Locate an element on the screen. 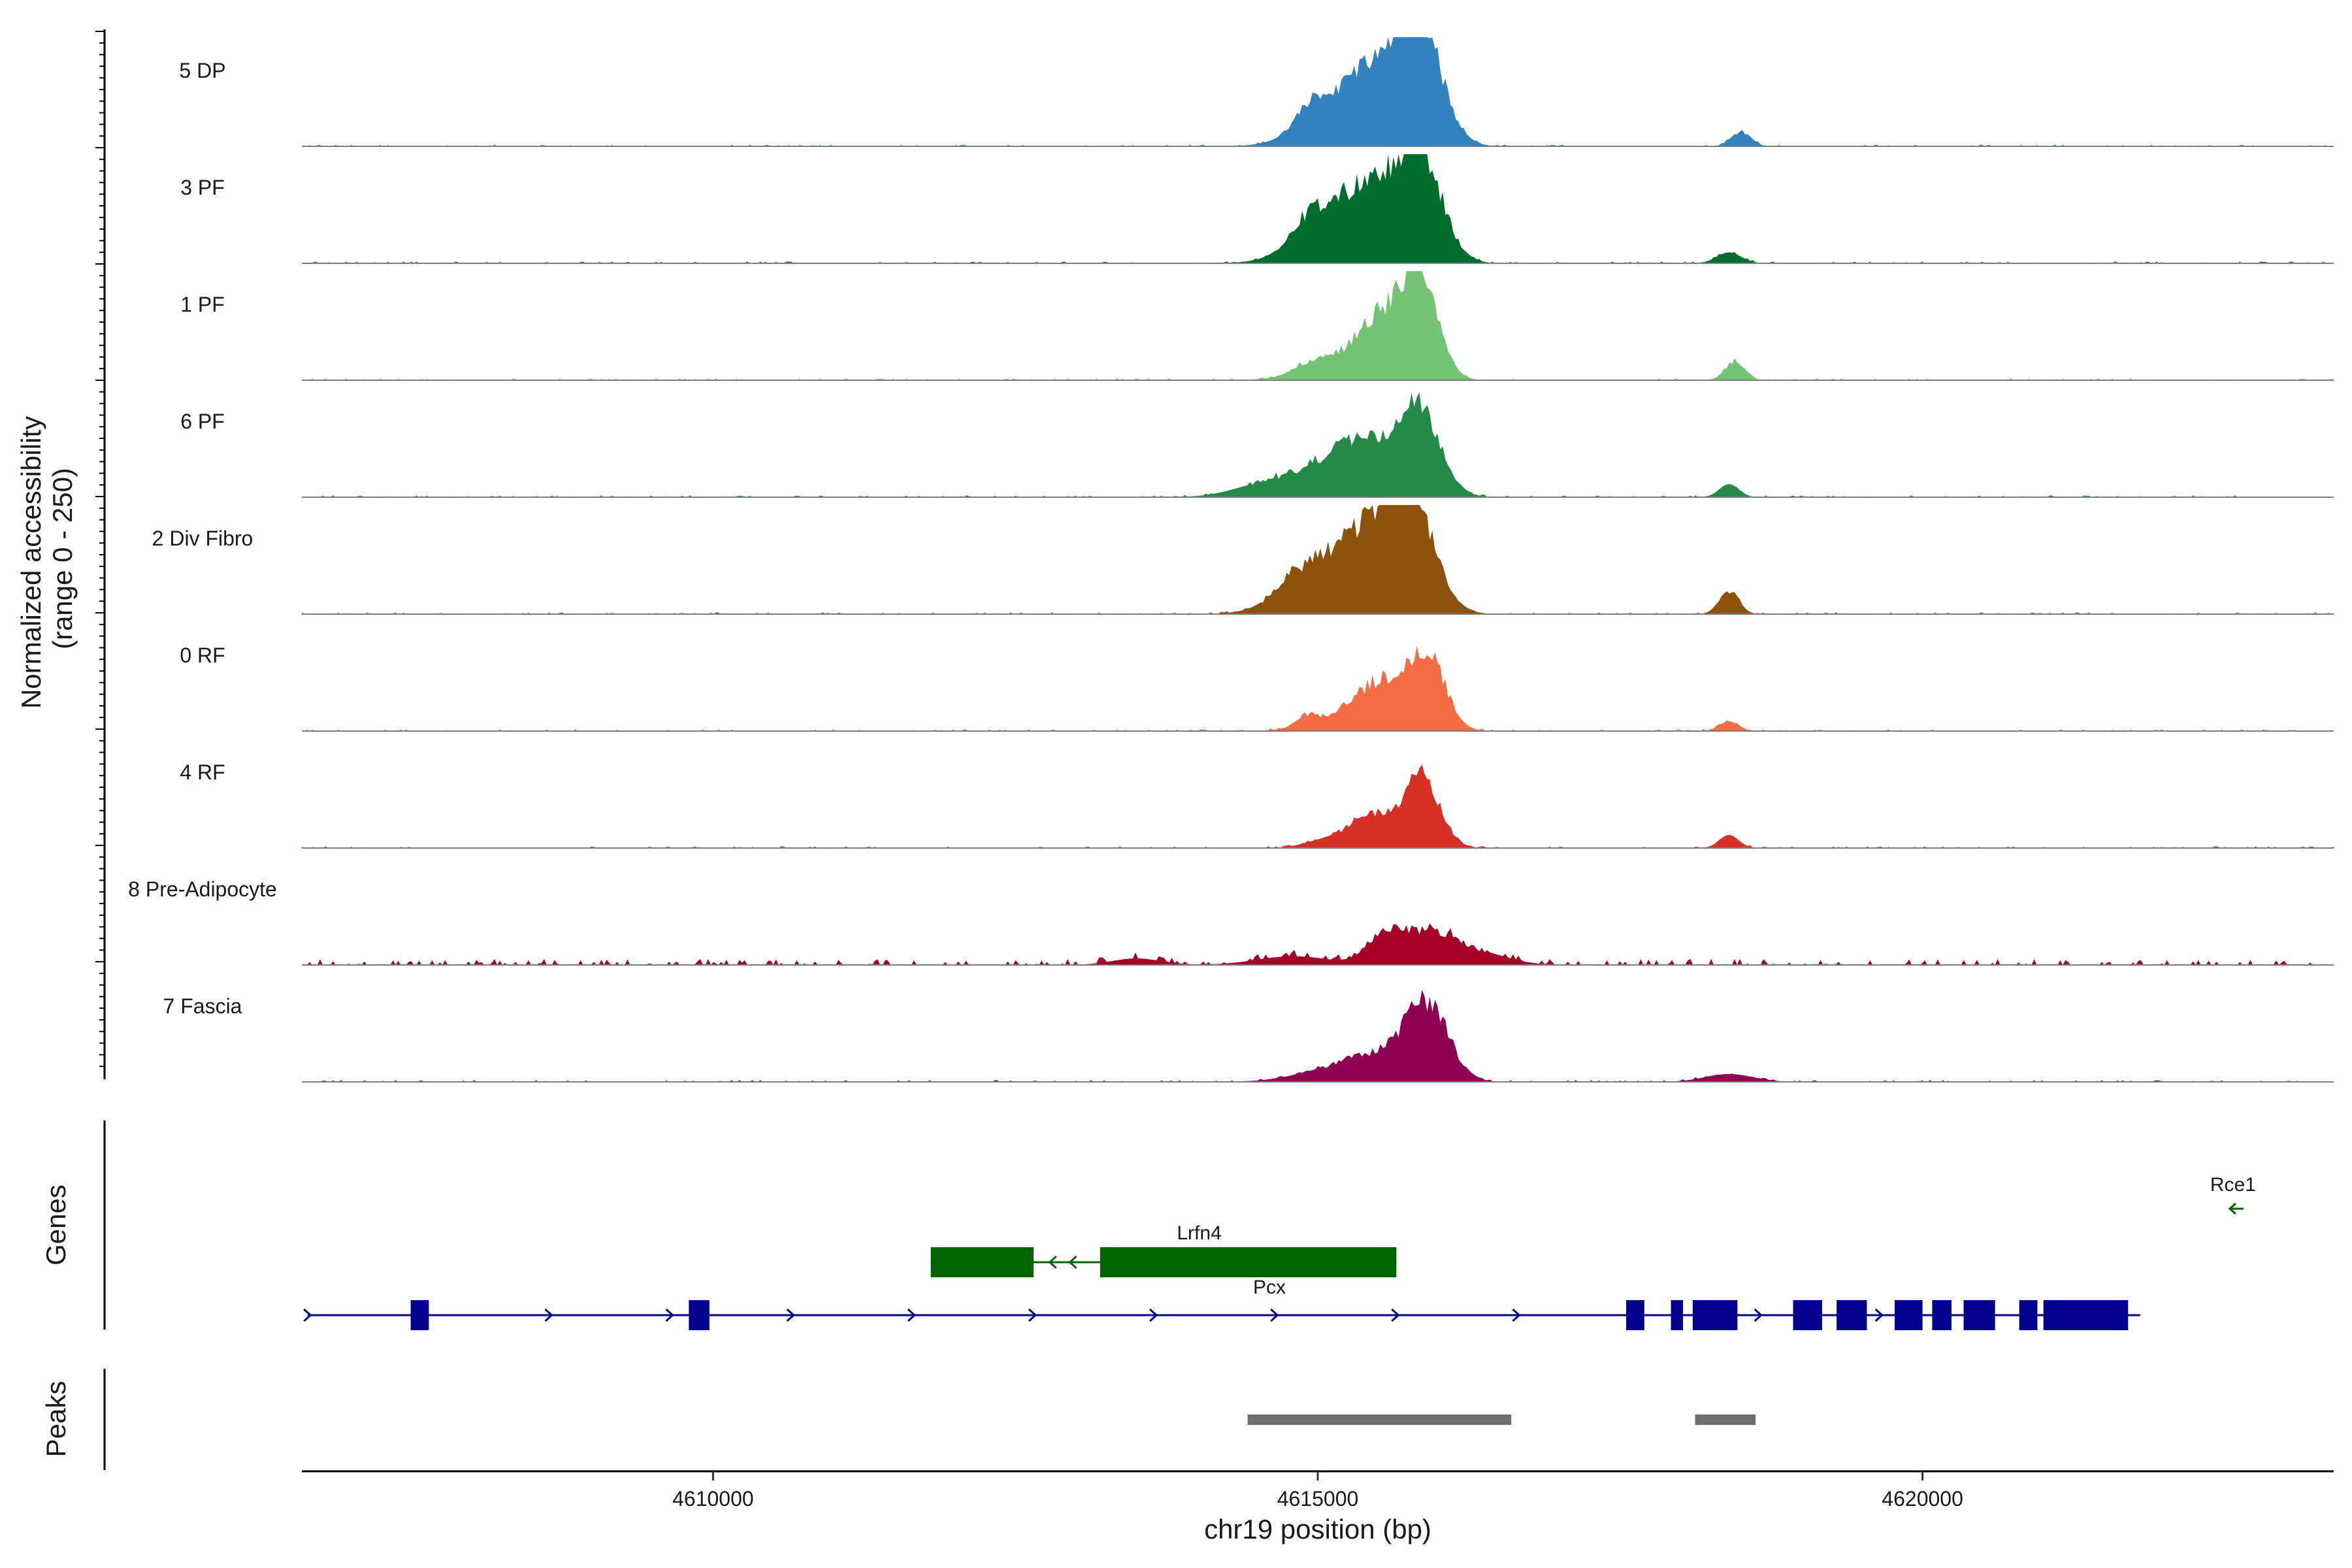 The image size is (2352, 1568). track-label: 3 PF is located at coordinates (202, 187).